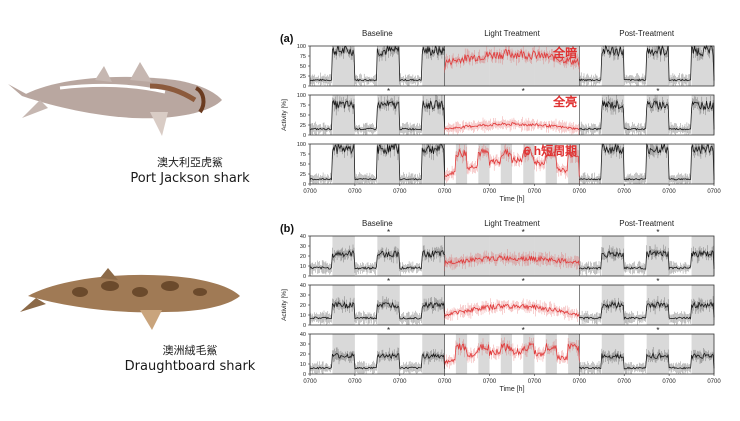 The image size is (740, 421). I want to click on shark2-caption: 澳洲絨毛鯊 Draughtboard shark, so click(190, 359).